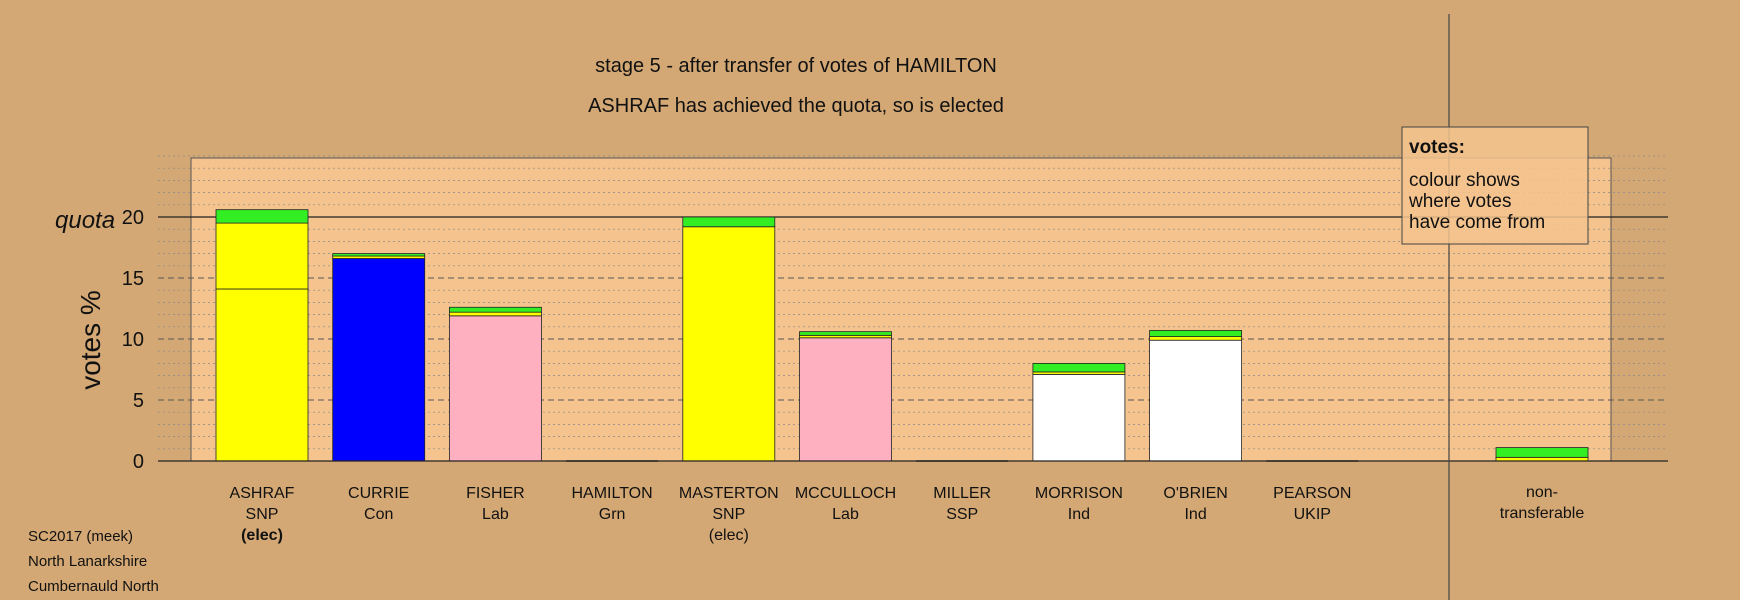  Describe the element at coordinates (1079, 493) in the screenshot. I see `candidate-name-label: MORRISON` at that location.